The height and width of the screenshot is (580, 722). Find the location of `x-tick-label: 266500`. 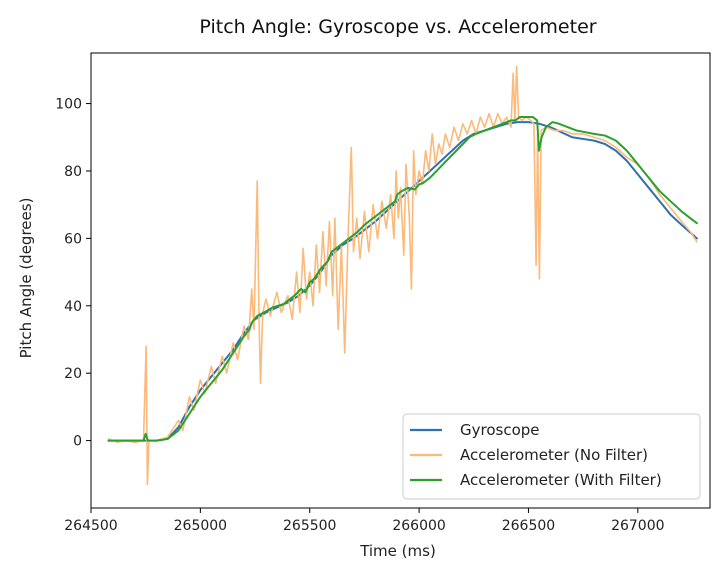

x-tick-label: 266500 is located at coordinates (528, 526).